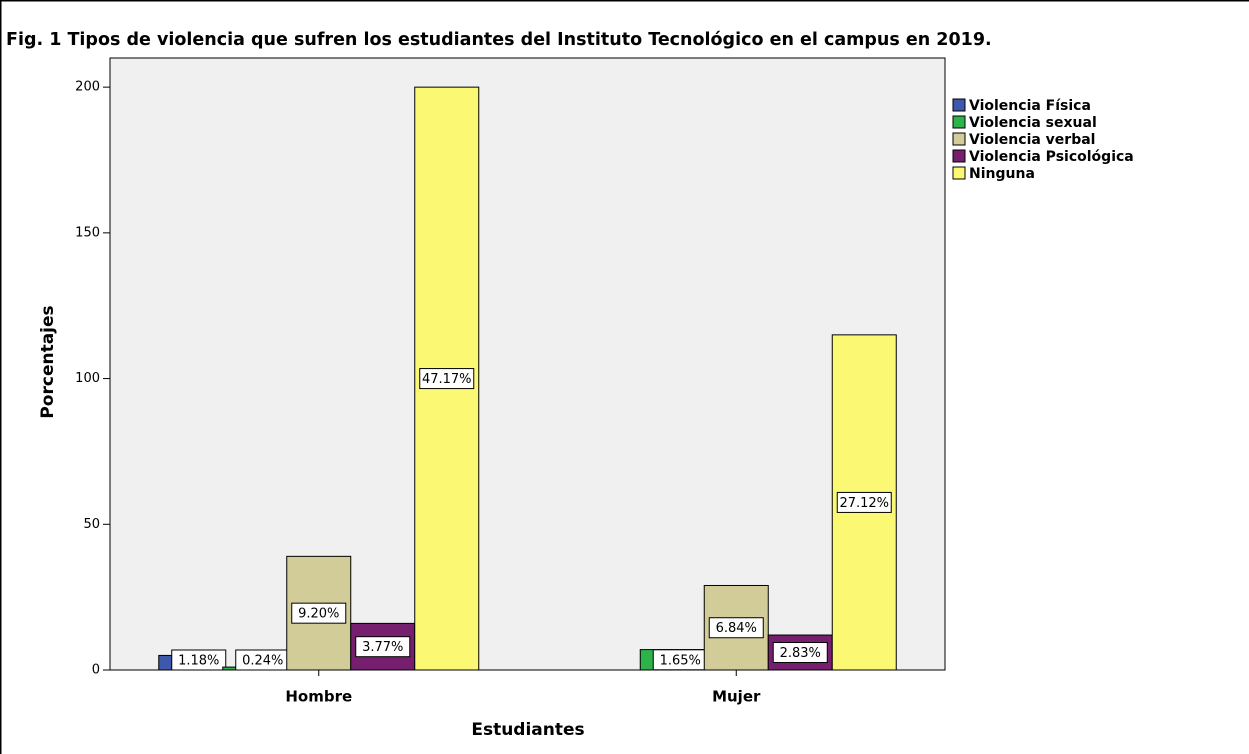  Describe the element at coordinates (736, 697) in the screenshot. I see `x-tick-label: Mujer` at that location.